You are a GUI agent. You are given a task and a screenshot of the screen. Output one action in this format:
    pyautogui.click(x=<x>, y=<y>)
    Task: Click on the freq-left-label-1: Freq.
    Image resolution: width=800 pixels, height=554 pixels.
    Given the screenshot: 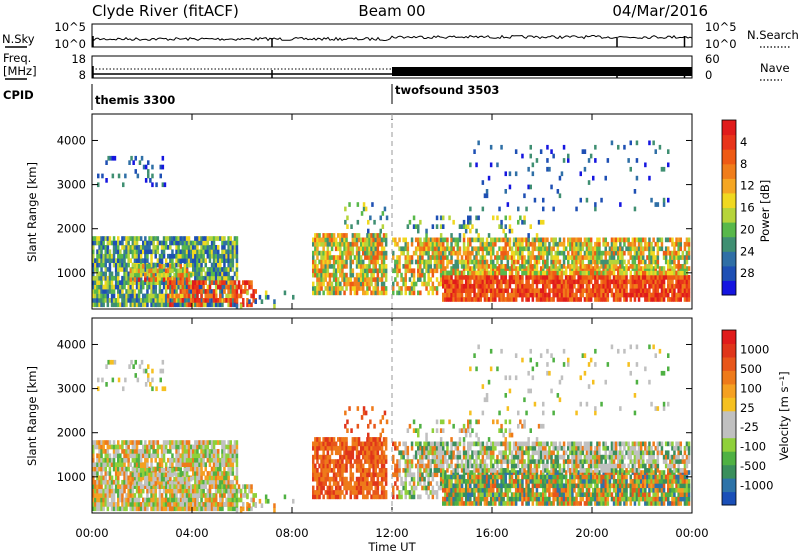 What is the action you would take?
    pyautogui.click(x=17, y=58)
    